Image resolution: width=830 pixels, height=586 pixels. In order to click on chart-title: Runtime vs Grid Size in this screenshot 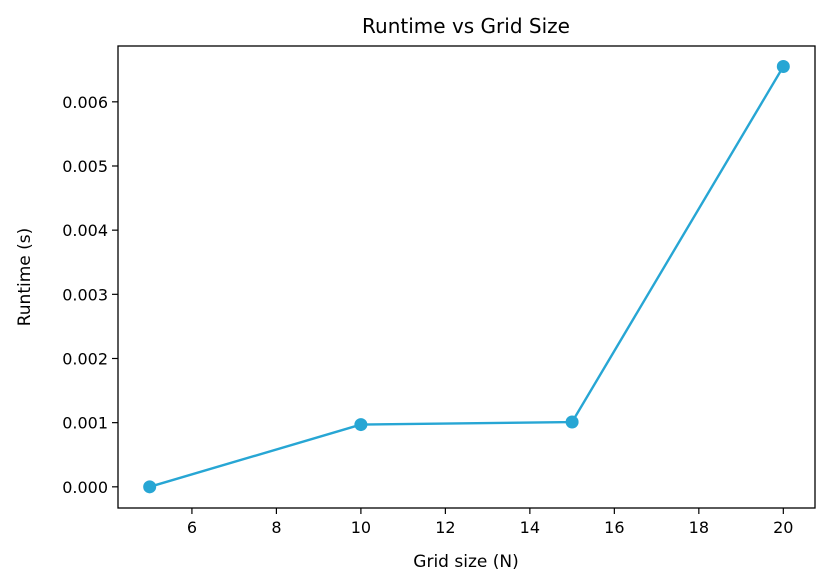, I will do `click(466, 26)`.